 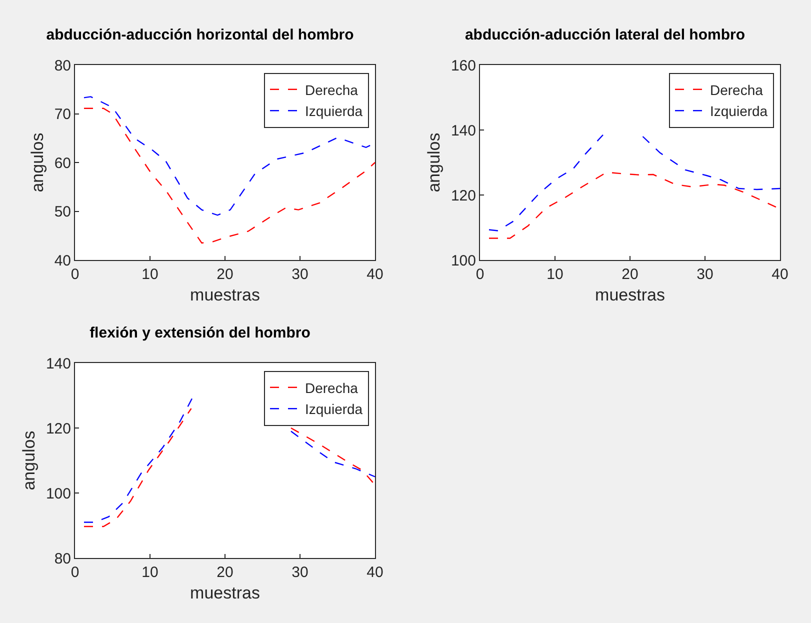 What do you see at coordinates (62, 261) in the screenshot?
I see `y-tick-label: 40` at bounding box center [62, 261].